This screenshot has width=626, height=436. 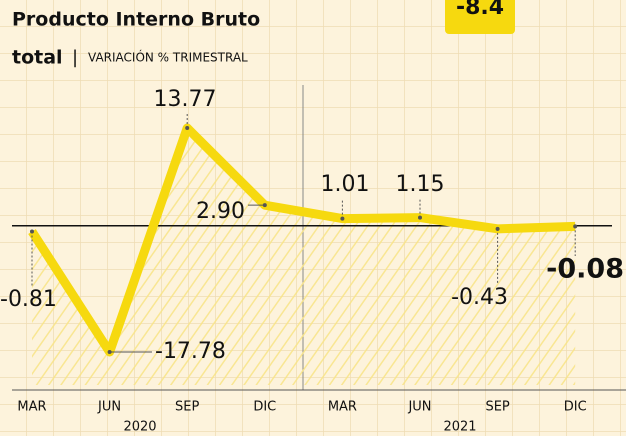 I want to click on value-label: -0.43, so click(x=479, y=297).